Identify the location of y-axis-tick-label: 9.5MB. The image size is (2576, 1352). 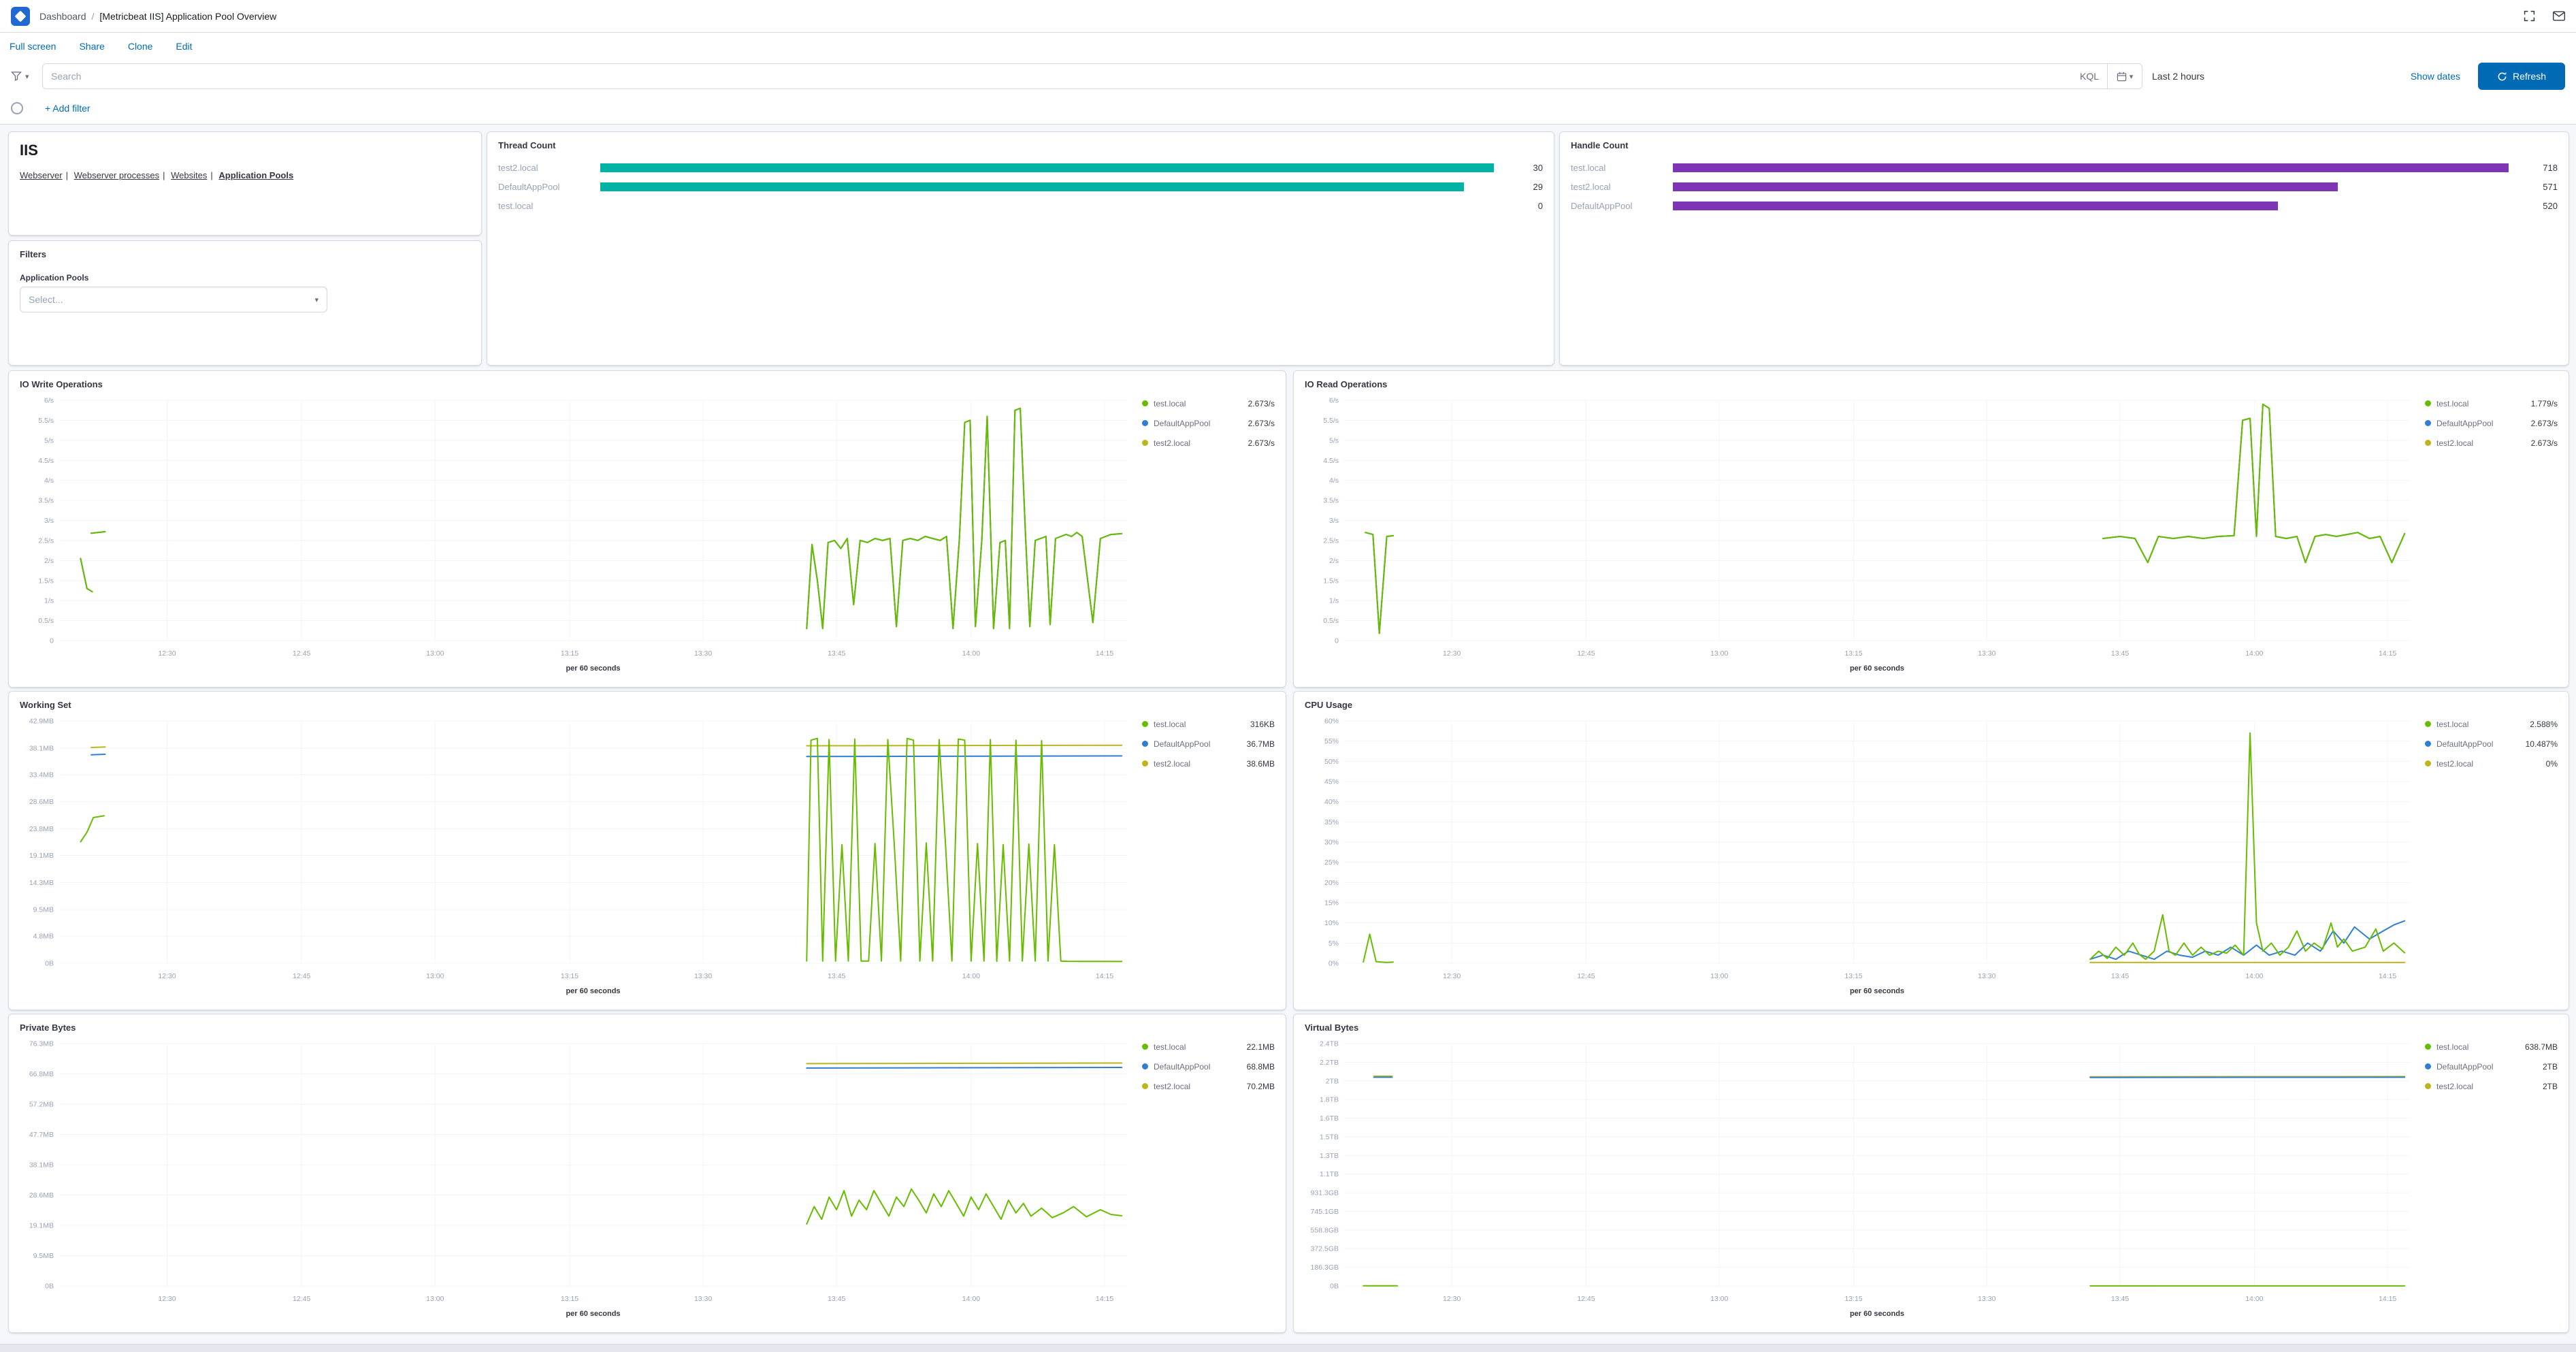
(43, 1256).